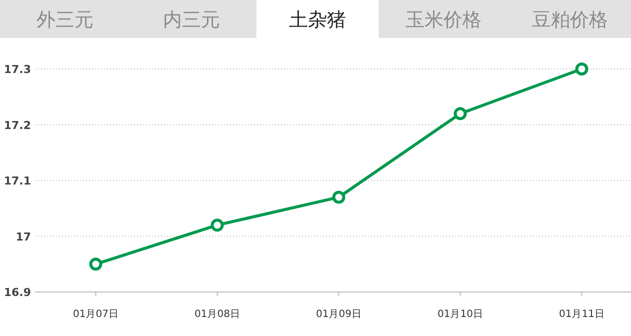 The image size is (631, 336). I want to click on x-tick-label: 01月07日, so click(95, 314).